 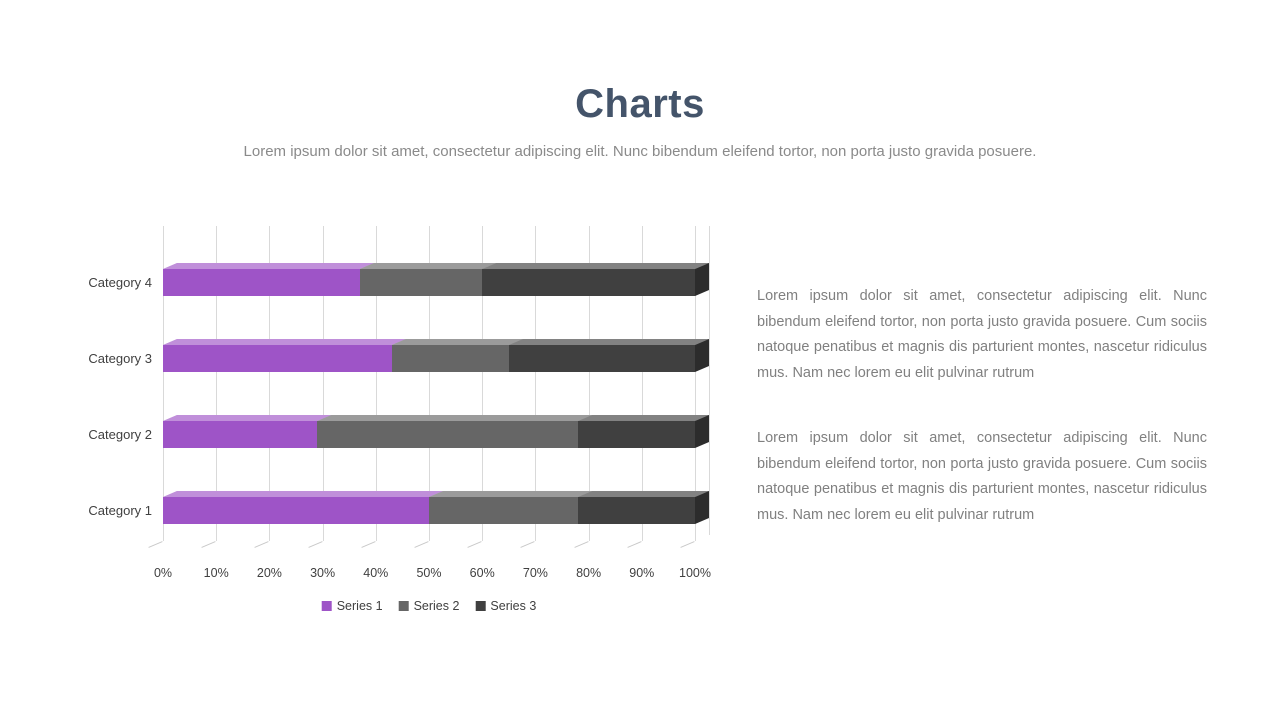 I want to click on x-tick-label: 50%, so click(x=429, y=573).